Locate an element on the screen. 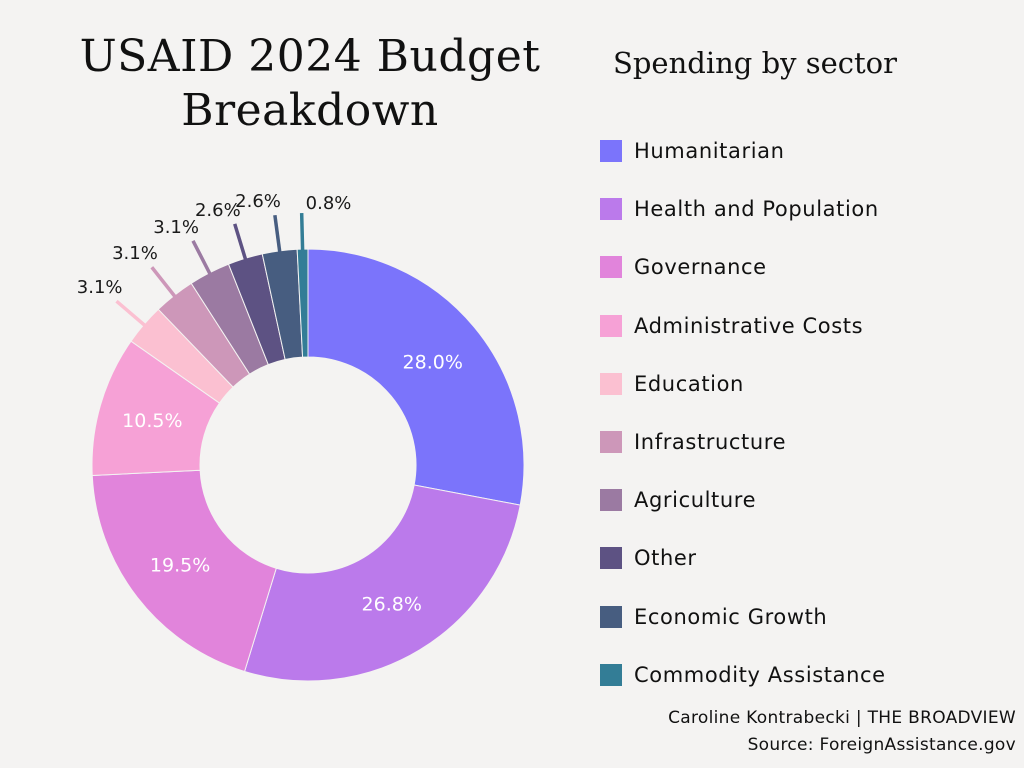 This screenshot has height=768, width=1024. leader-line-education is located at coordinates (132, 314).